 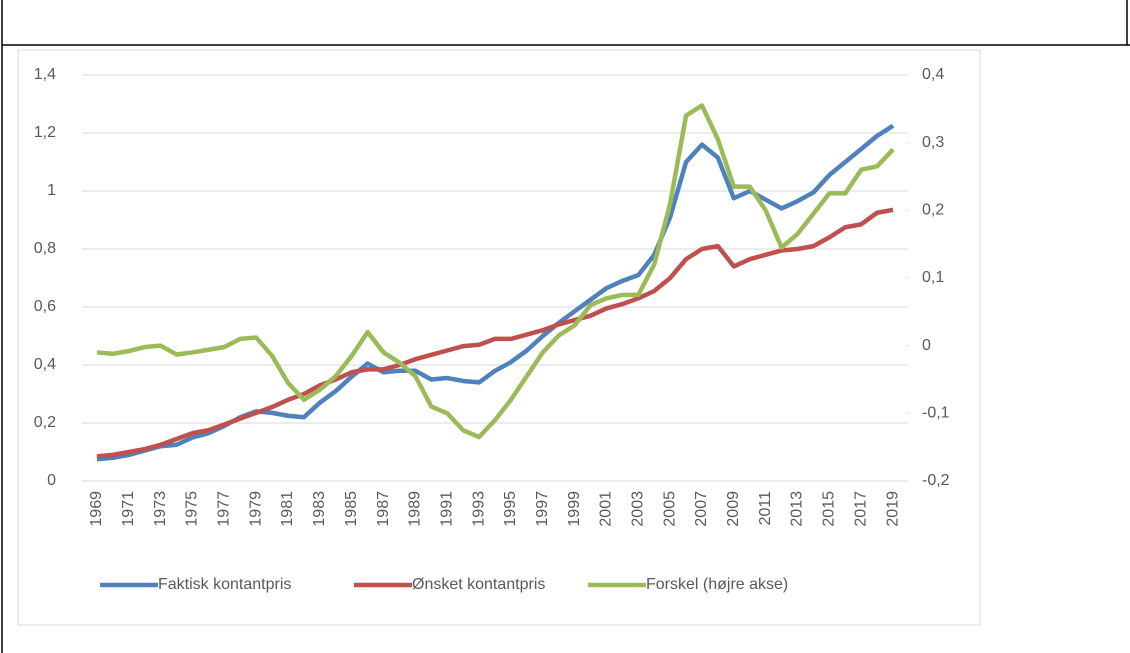 I want to click on x-tick-label: 2007, so click(x=701, y=509).